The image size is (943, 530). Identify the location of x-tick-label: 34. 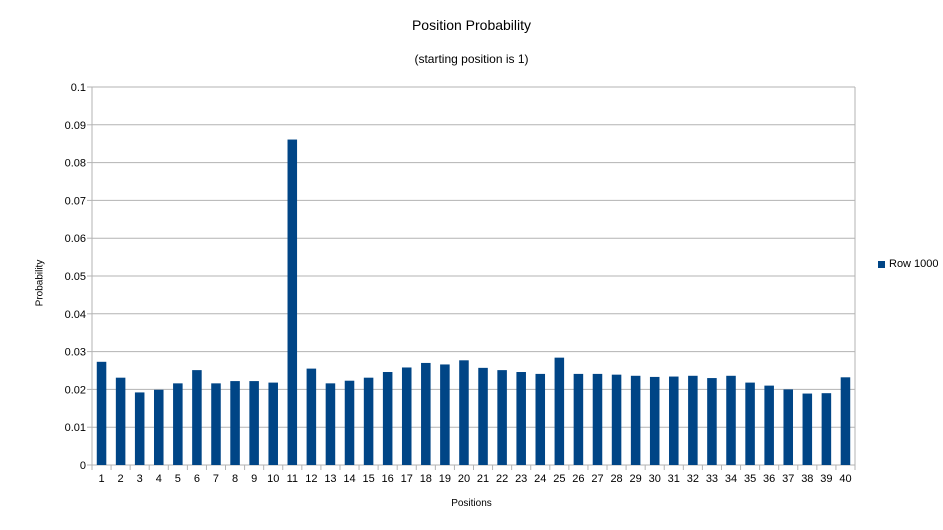
(731, 479).